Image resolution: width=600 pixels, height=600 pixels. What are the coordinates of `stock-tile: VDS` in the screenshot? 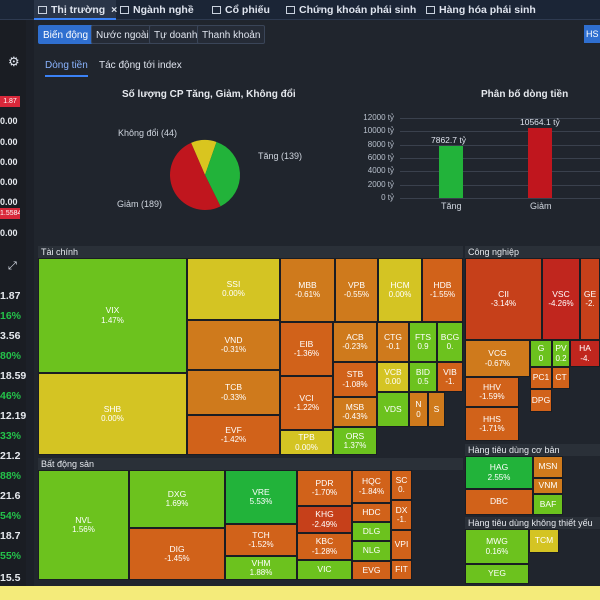 It's located at (393, 409).